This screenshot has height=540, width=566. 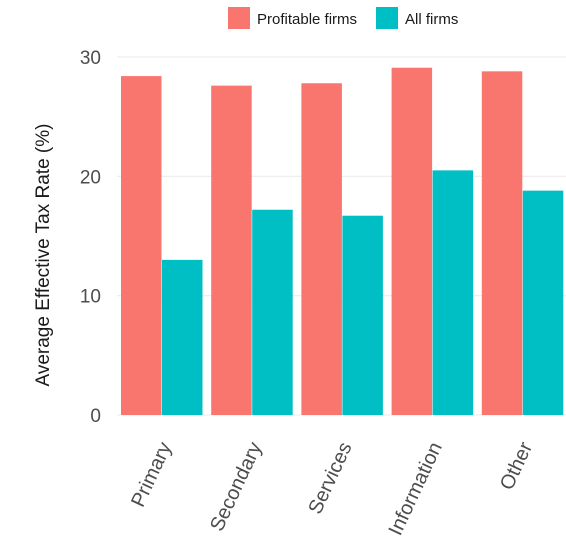 What do you see at coordinates (182, 337) in the screenshot?
I see `bar-primary-all-firms` at bounding box center [182, 337].